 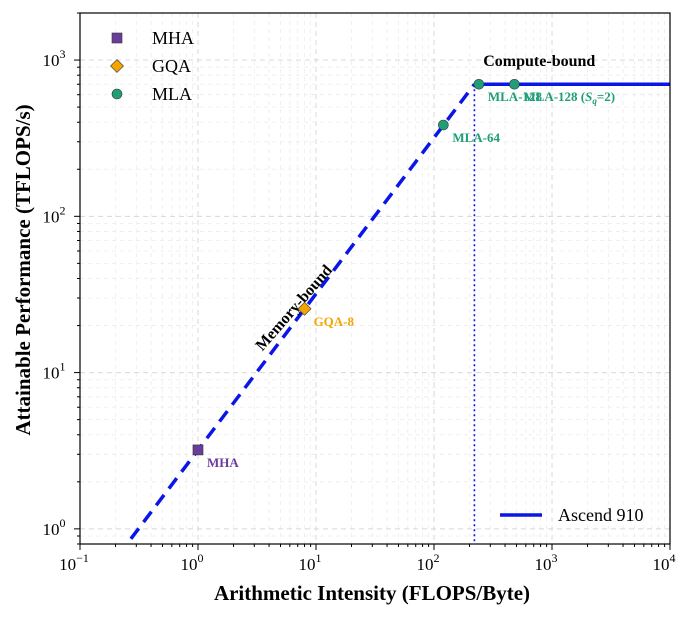 I want to click on compute-bound-label: Compute-bound, so click(x=539, y=61).